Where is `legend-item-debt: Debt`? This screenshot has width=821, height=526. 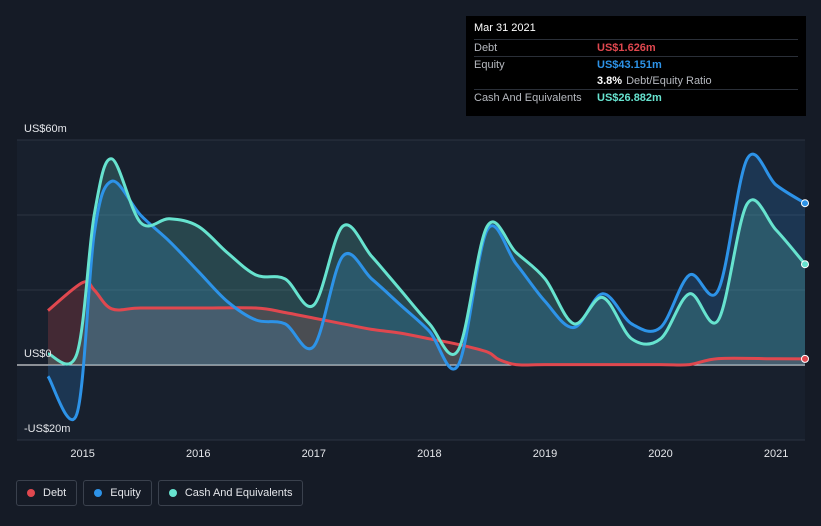 legend-item-debt: Debt is located at coordinates (47, 493).